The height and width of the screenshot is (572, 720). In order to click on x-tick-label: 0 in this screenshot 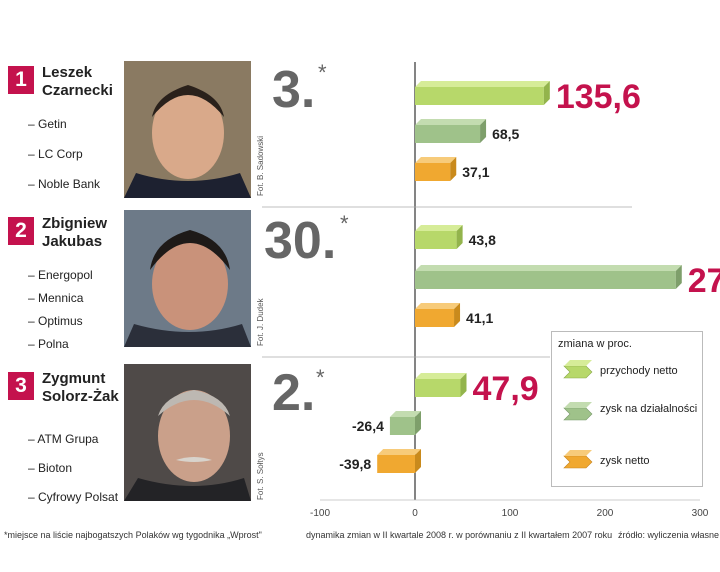, I will do `click(415, 513)`.